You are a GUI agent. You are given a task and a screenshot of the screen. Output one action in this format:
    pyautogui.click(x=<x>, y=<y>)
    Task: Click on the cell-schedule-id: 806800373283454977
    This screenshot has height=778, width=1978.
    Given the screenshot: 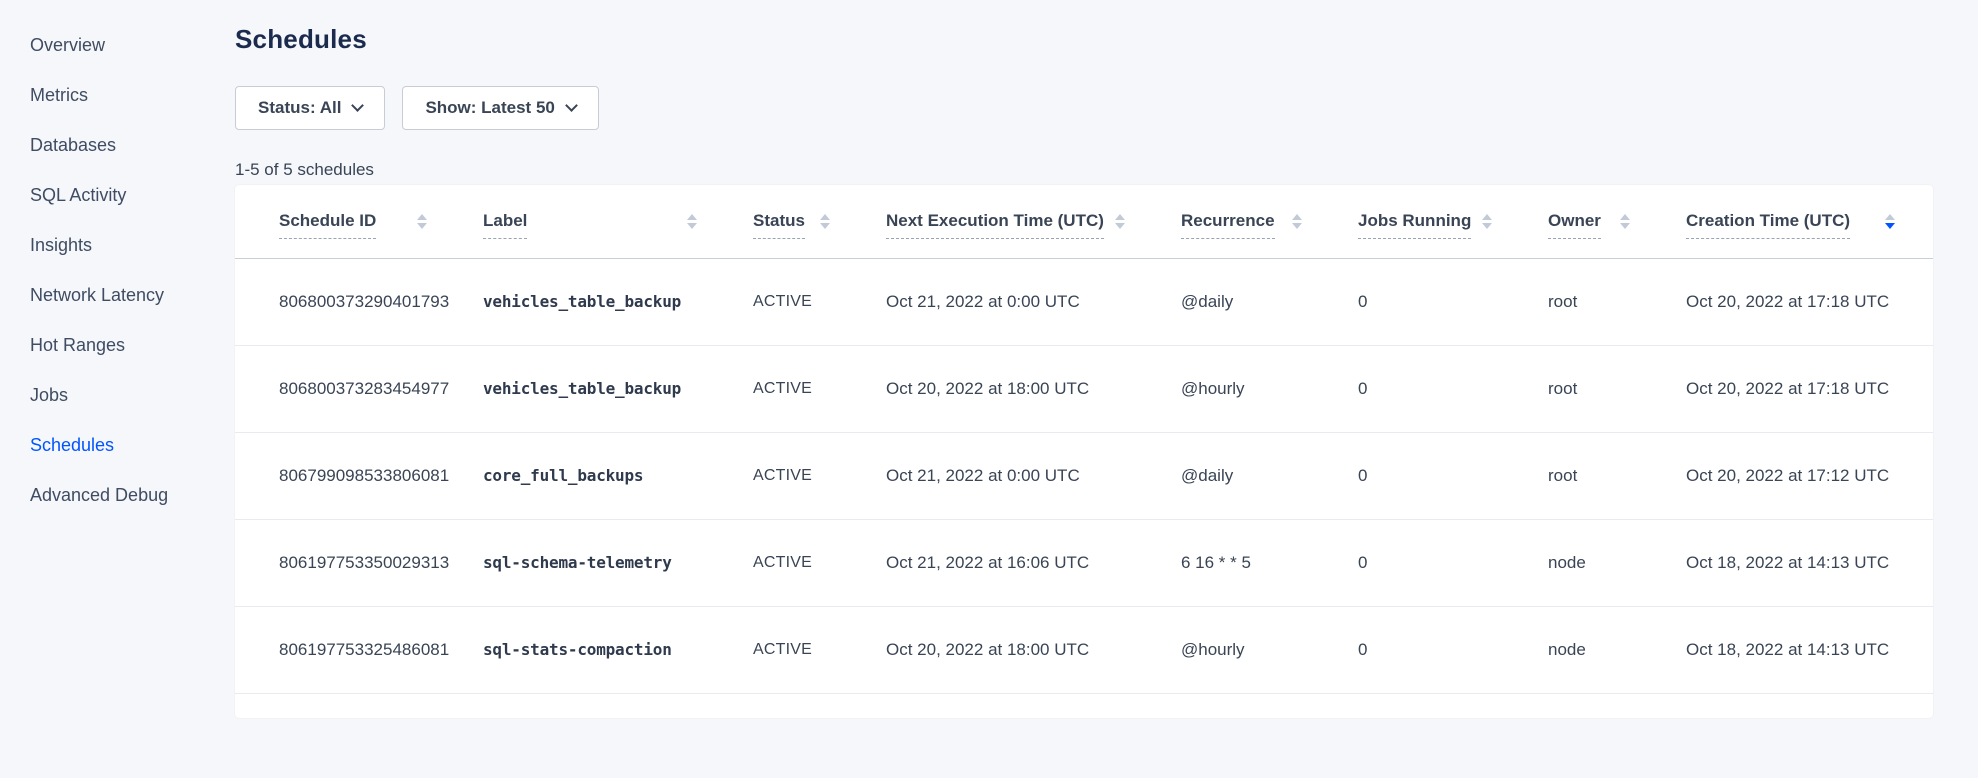 What is the action you would take?
    pyautogui.click(x=342, y=389)
    